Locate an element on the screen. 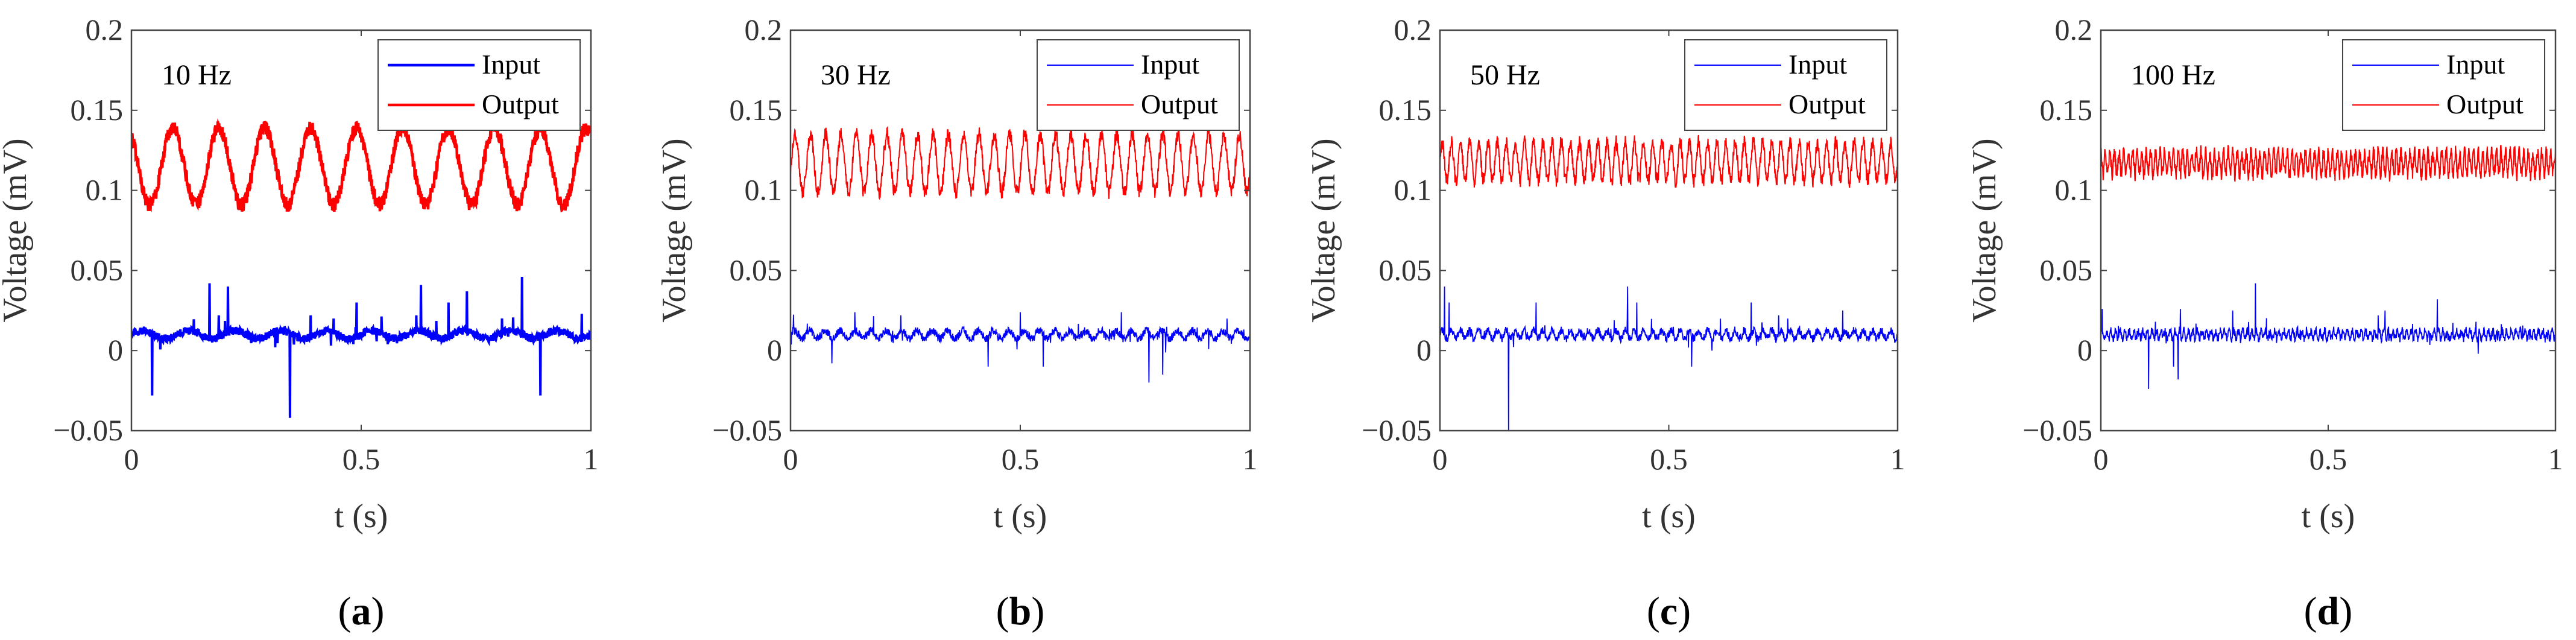  frequency-annotation: 30 Hz is located at coordinates (856, 75).